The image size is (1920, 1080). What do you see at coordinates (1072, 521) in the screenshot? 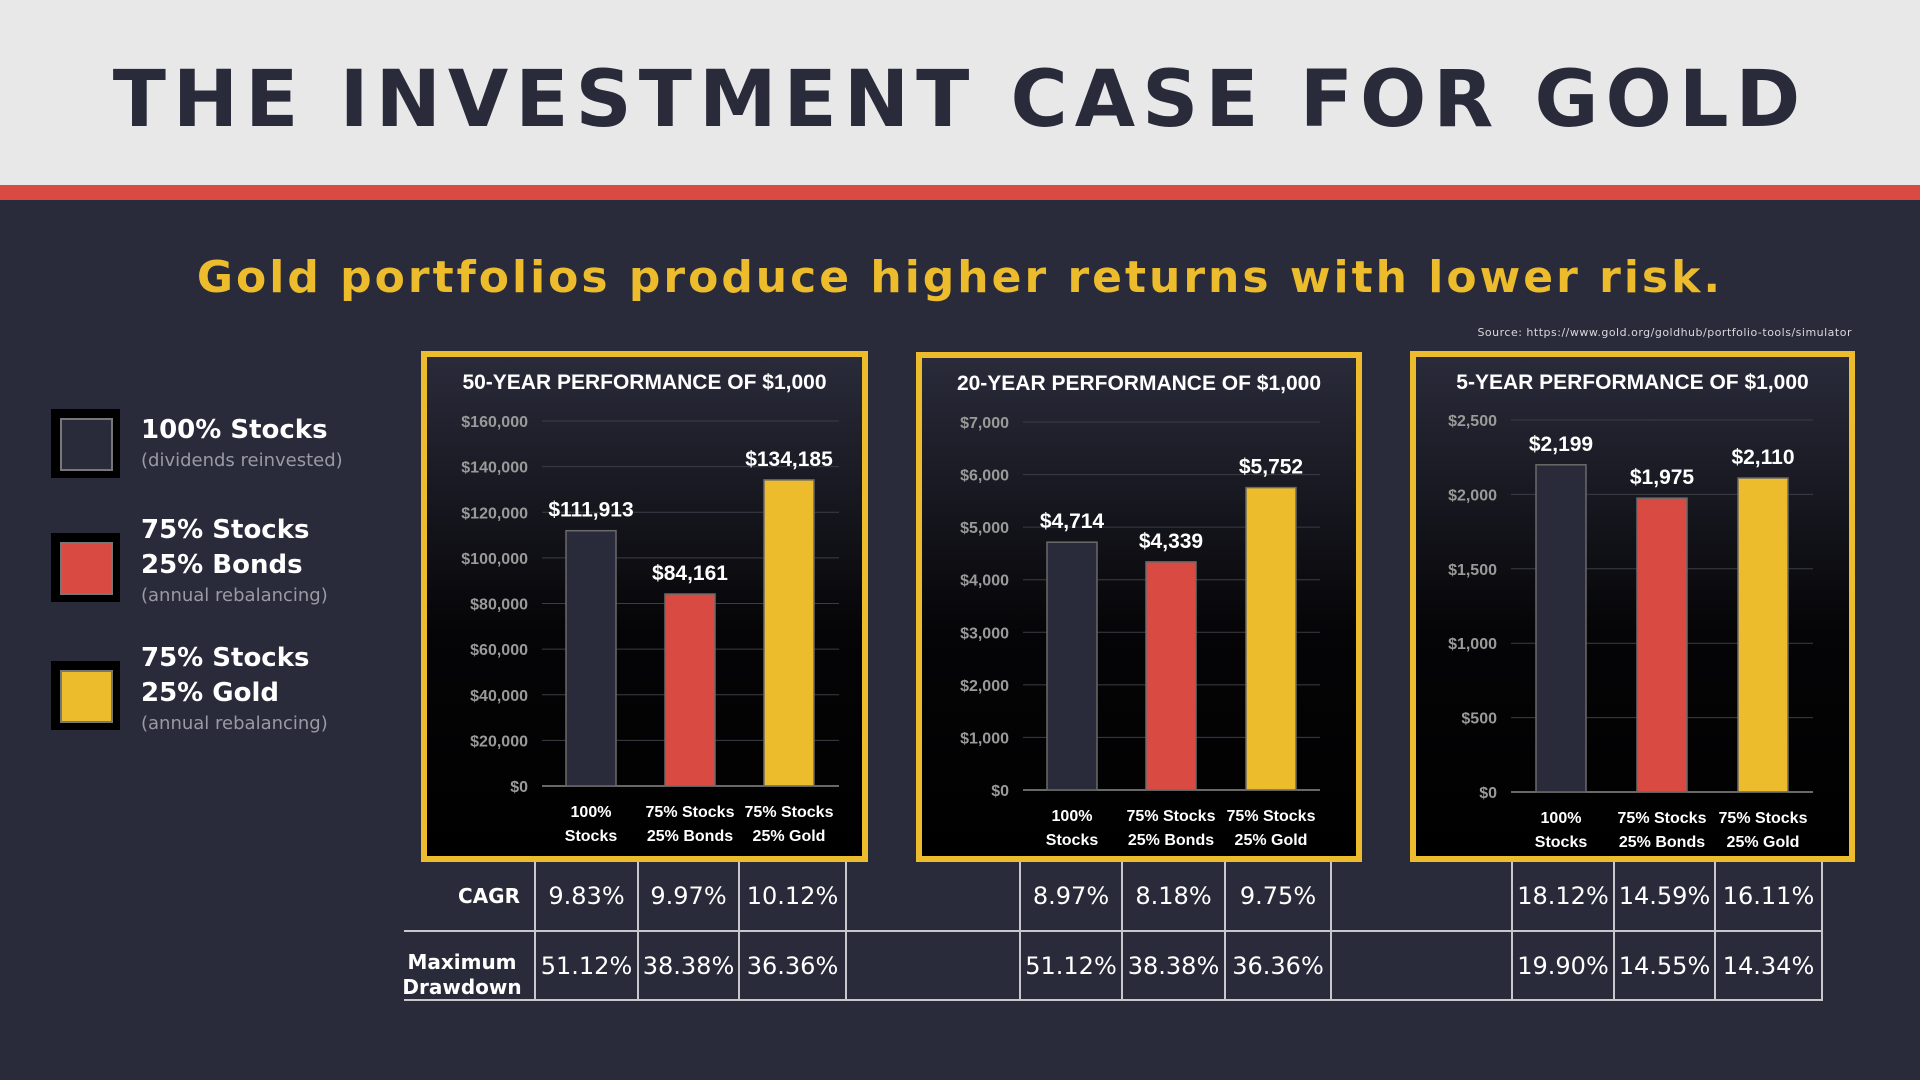
I see `data-label: $4,714` at bounding box center [1072, 521].